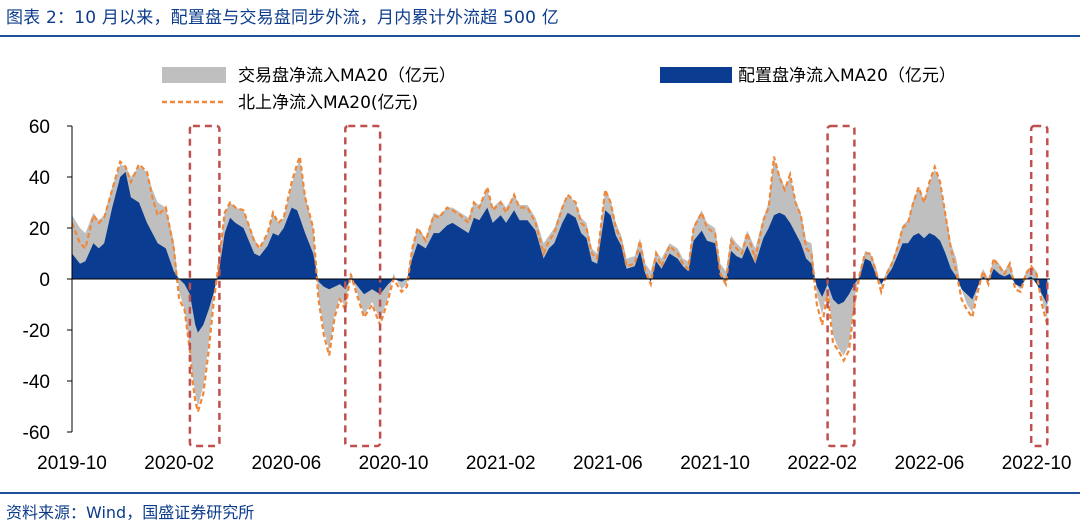 This screenshot has height=529, width=1080. Describe the element at coordinates (347, 76) in the screenshot. I see `legend-label-trading: 交易盘净流入MA20（亿元）` at that location.